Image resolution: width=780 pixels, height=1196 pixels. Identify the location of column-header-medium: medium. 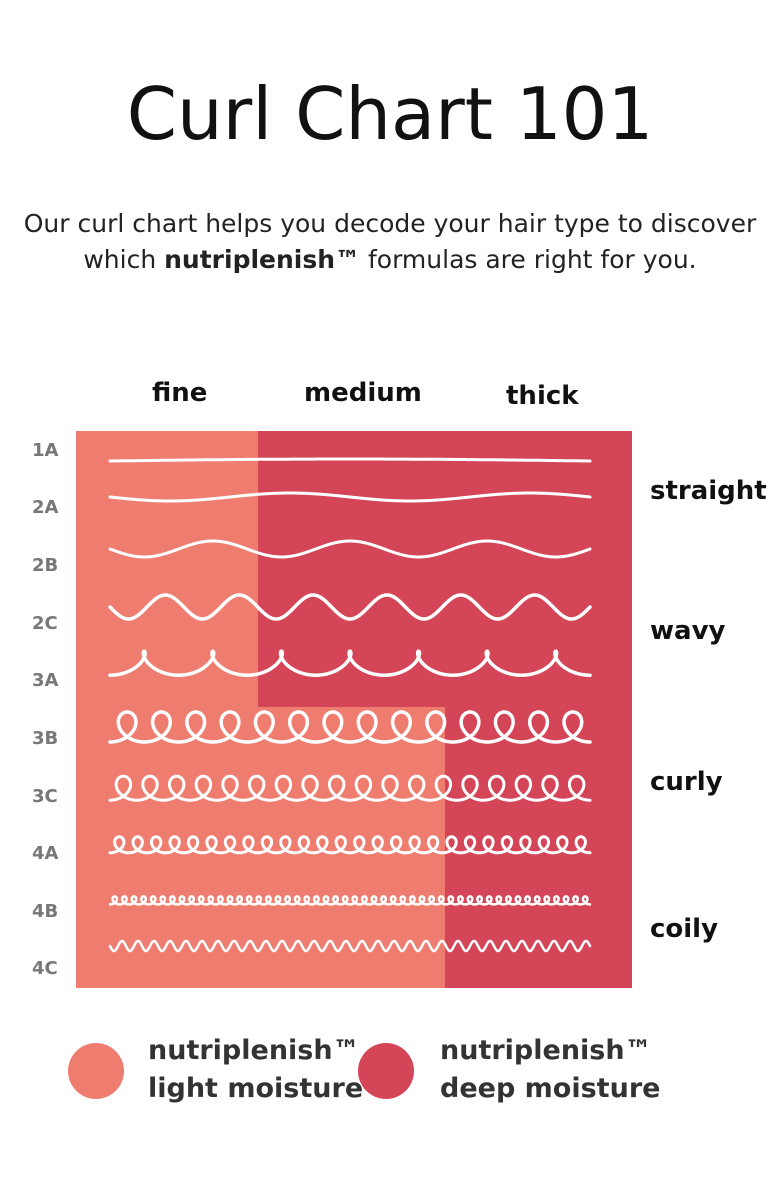
(363, 393).